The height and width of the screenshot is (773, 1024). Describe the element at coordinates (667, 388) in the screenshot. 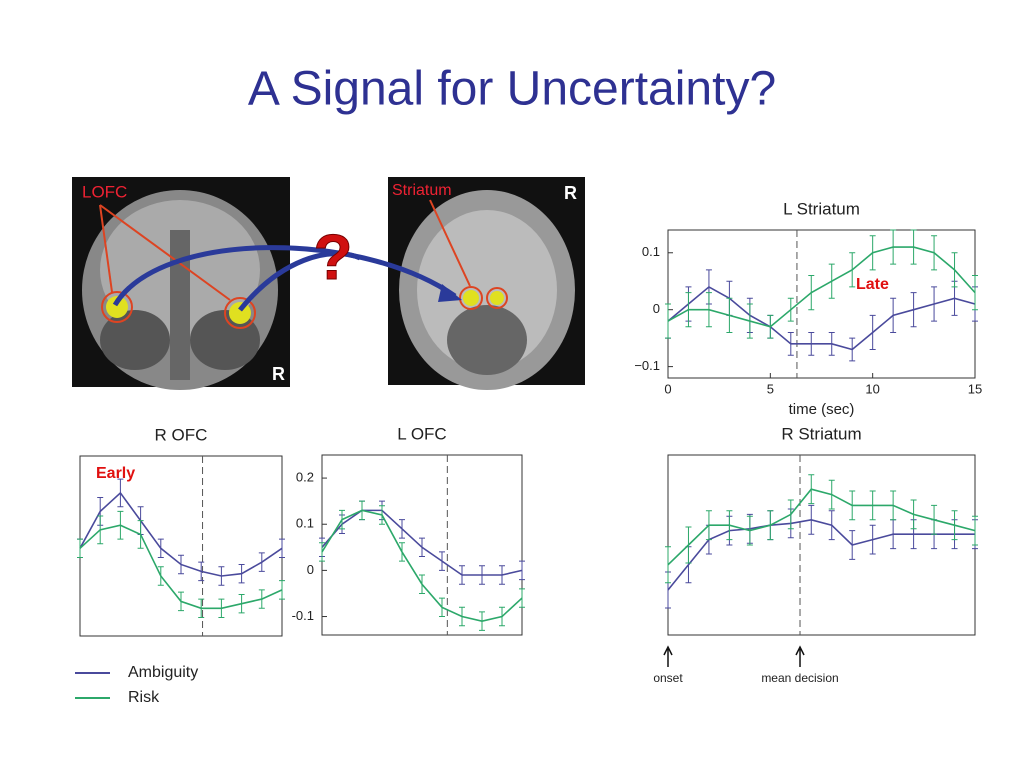

I see `x-tick-label: 0` at that location.